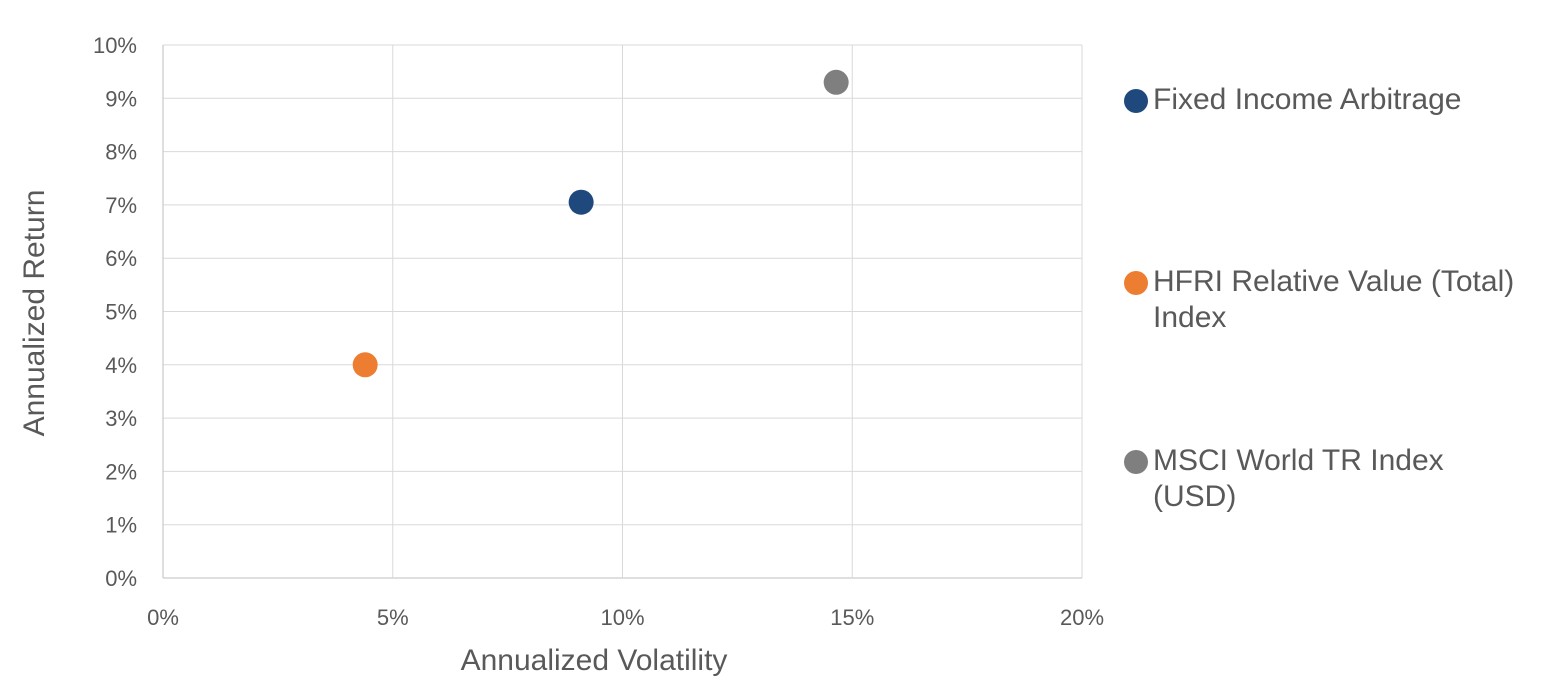 The width and height of the screenshot is (1545, 679). What do you see at coordinates (115, 45) in the screenshot?
I see `y-tick-label: 10%` at bounding box center [115, 45].